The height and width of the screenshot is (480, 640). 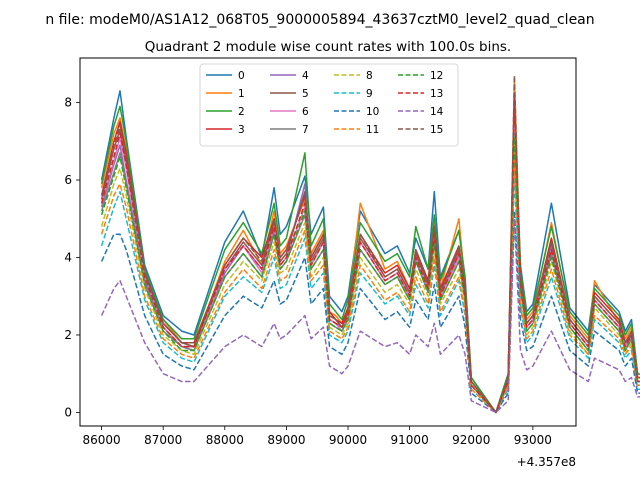 I want to click on x-tick-label: 91000, so click(x=410, y=440).